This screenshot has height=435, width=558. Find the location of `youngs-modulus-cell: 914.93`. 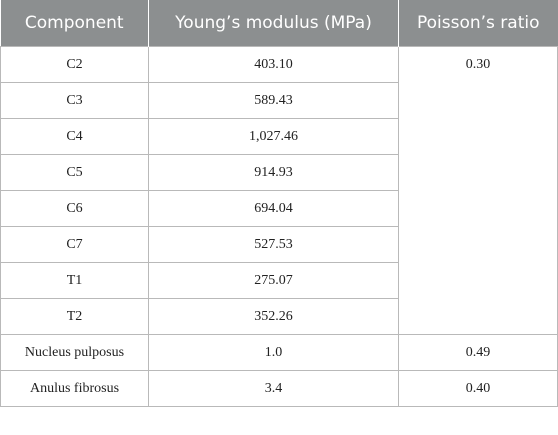

youngs-modulus-cell: 914.93 is located at coordinates (273, 172).